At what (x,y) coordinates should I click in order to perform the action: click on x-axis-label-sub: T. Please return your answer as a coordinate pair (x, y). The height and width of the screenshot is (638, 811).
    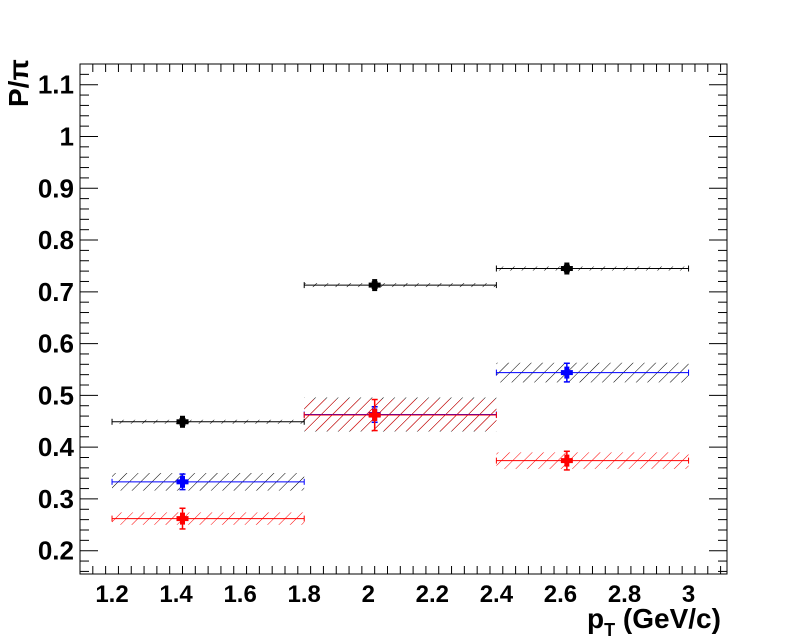
    Looking at the image, I should click on (609, 629).